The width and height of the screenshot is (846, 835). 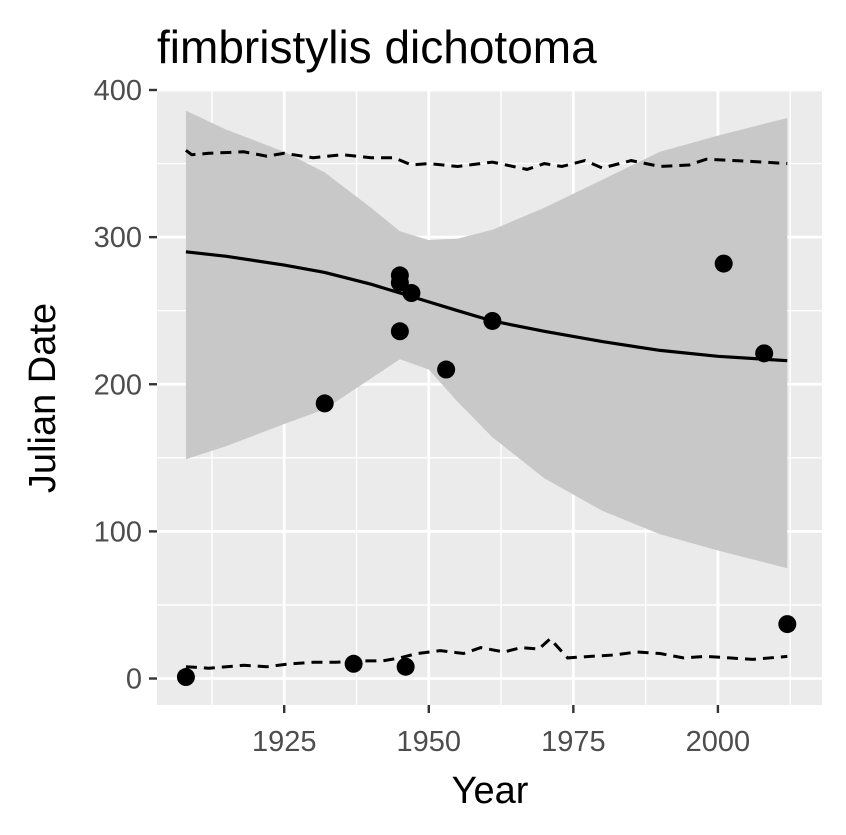 I want to click on fit-line-group, so click(x=486, y=306).